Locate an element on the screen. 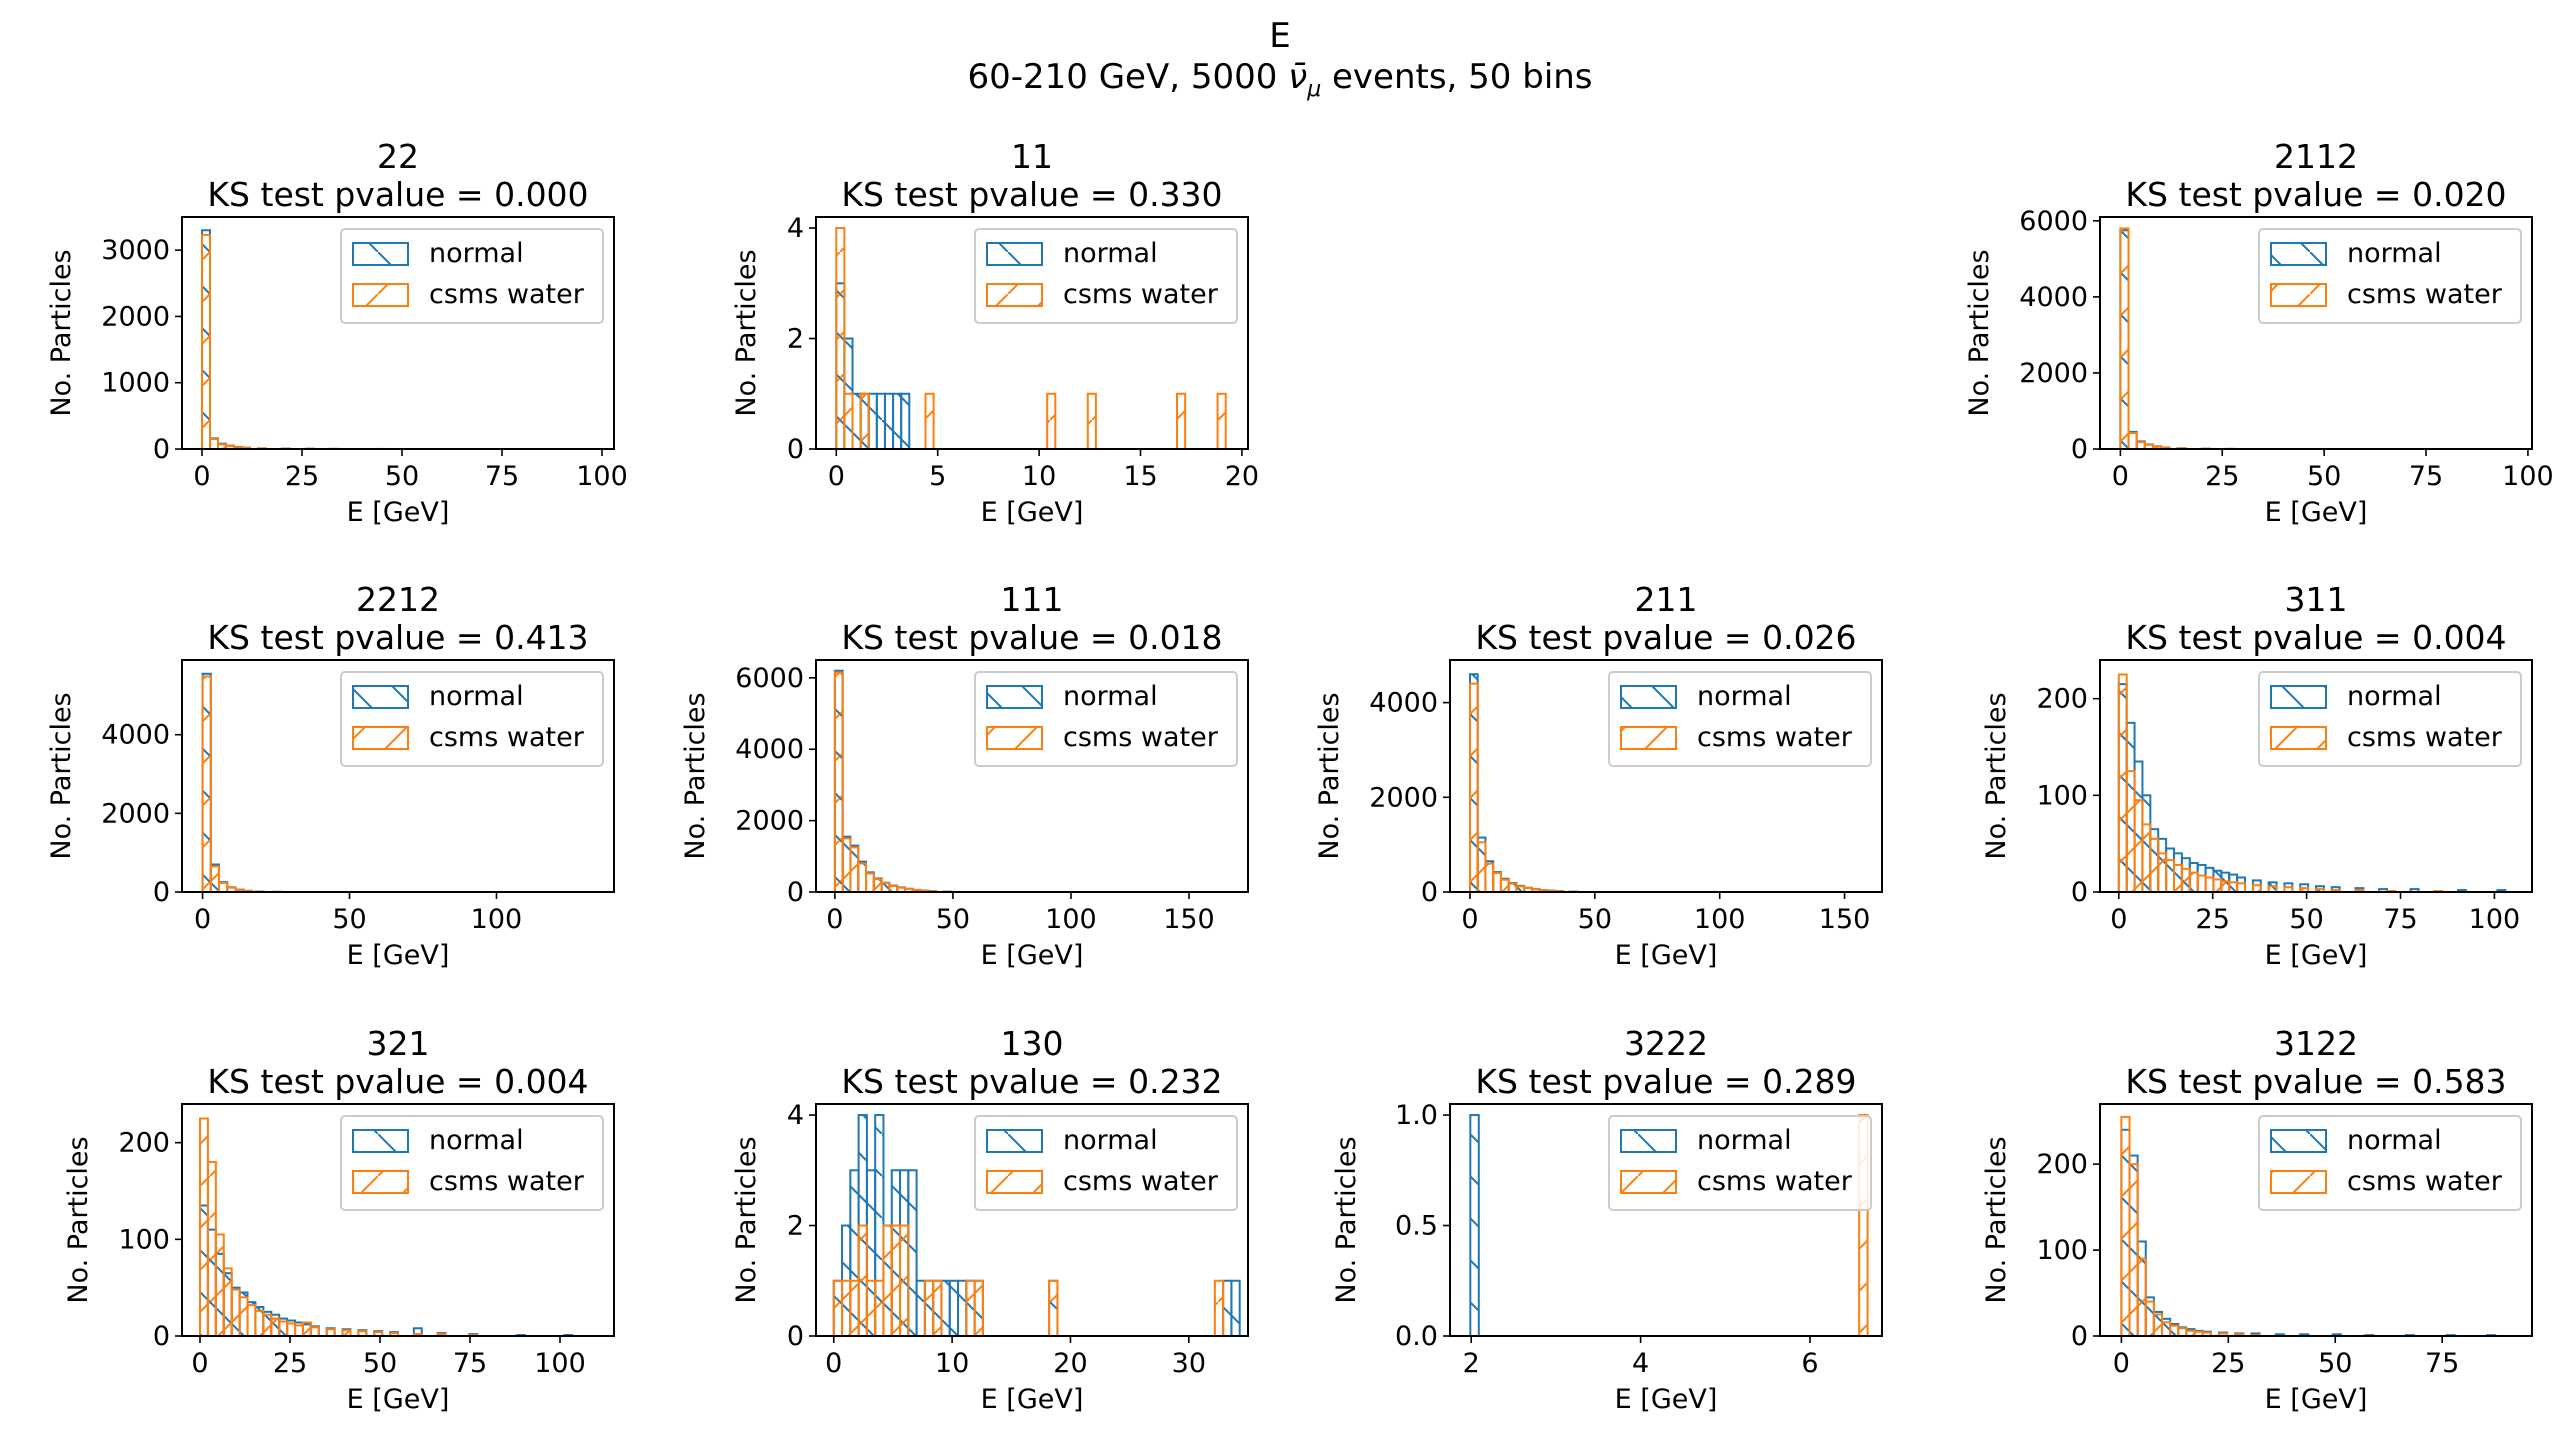 The width and height of the screenshot is (2560, 1430). x-tick-label: 2 is located at coordinates (1471, 1363).